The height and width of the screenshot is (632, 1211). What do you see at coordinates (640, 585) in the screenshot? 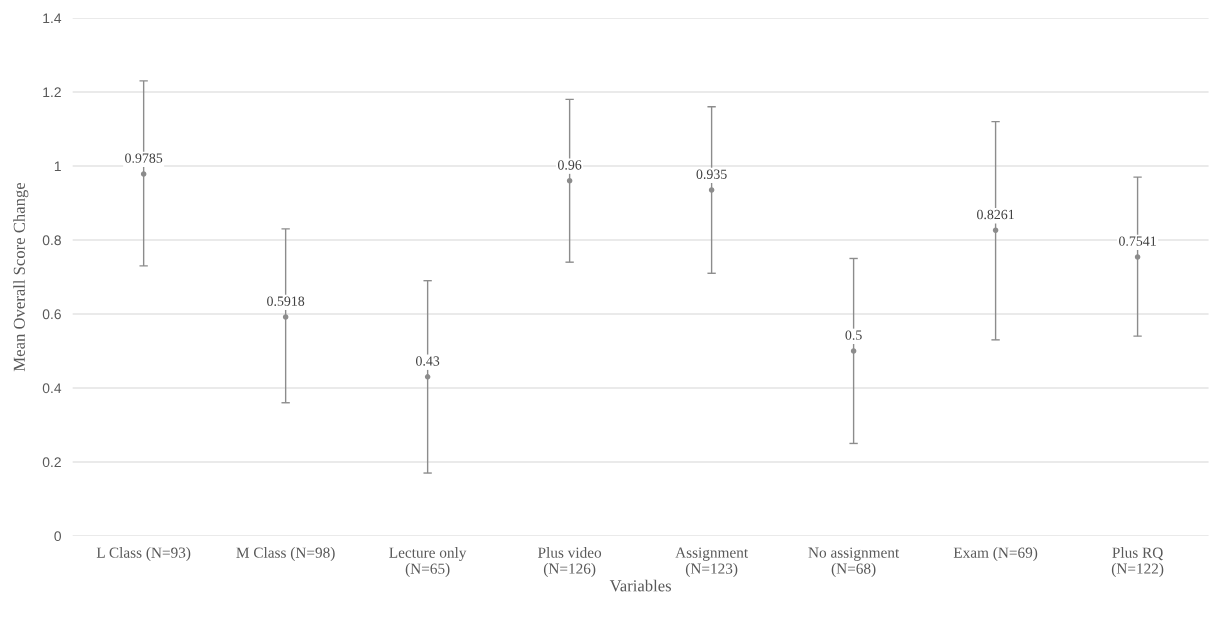
I see `x-axis-title: Variables` at bounding box center [640, 585].